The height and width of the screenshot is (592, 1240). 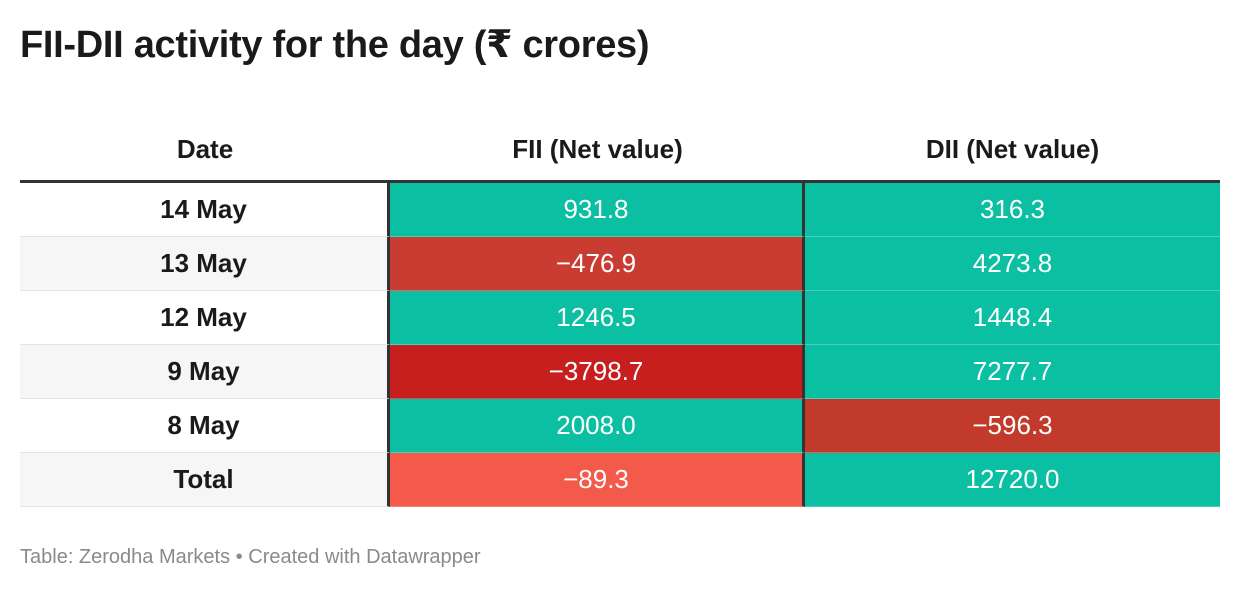 I want to click on table-row: 12 May 1246.5 1448.4, so click(x=620, y=318).